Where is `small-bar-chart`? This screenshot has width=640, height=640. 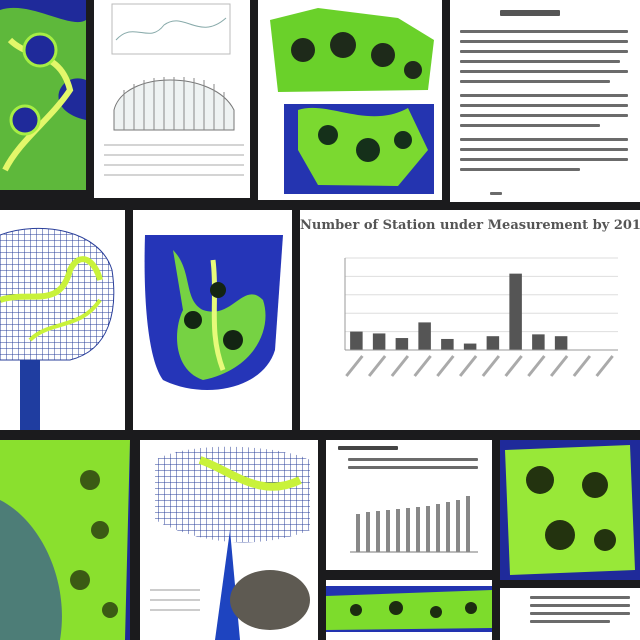
small-bar-chart is located at coordinates (414, 524).